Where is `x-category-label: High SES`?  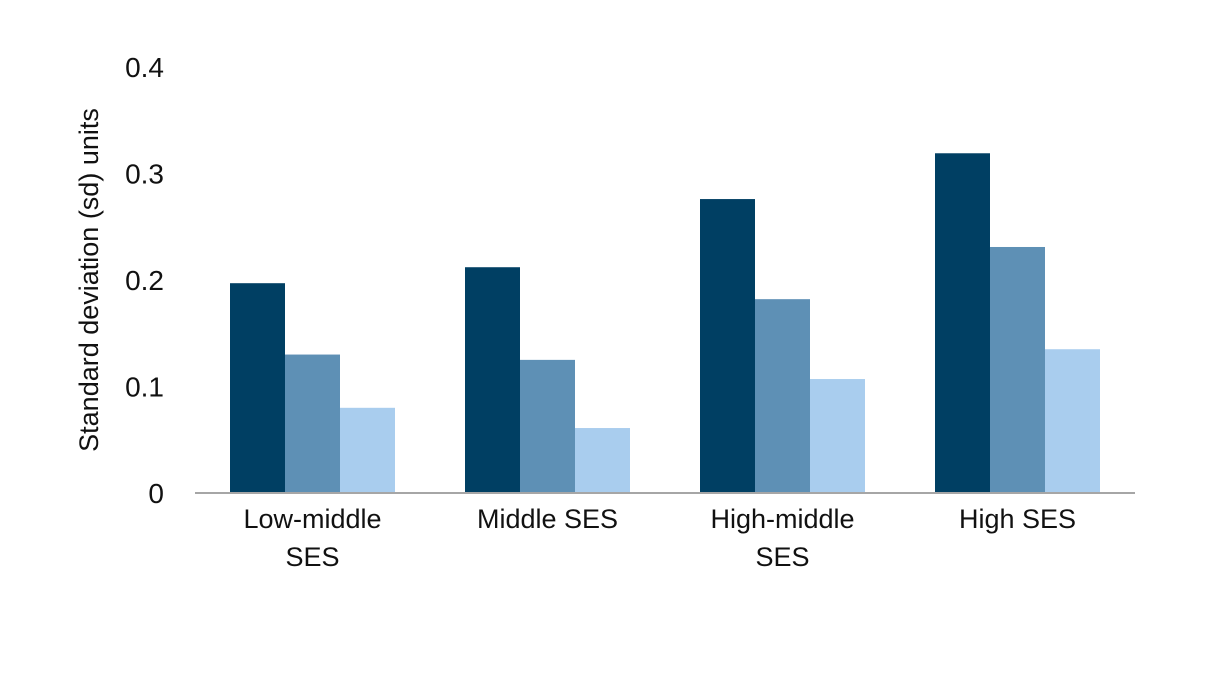 x-category-label: High SES is located at coordinates (1017, 519).